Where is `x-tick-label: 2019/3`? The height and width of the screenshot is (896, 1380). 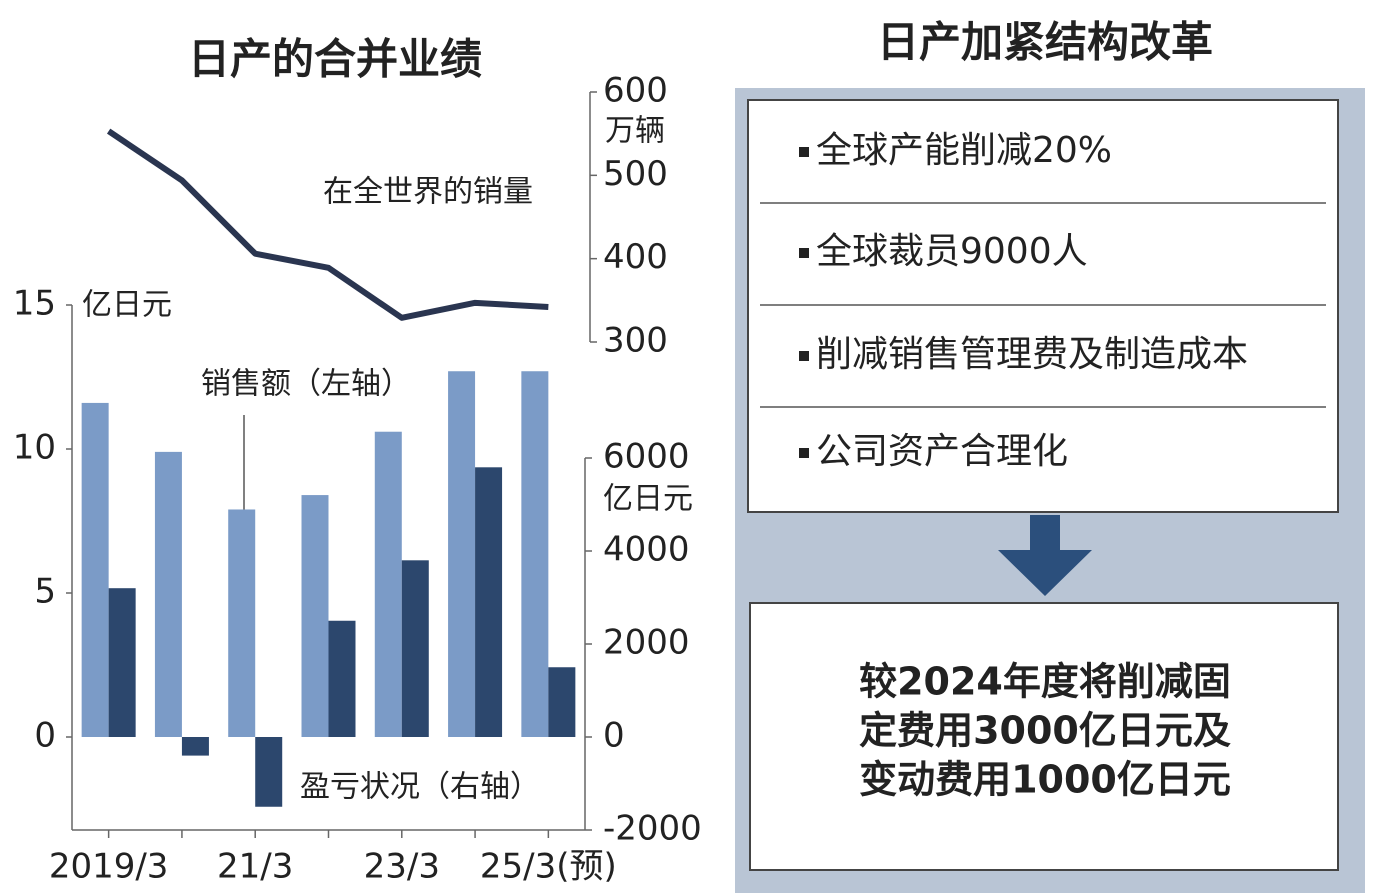 x-tick-label: 2019/3 is located at coordinates (109, 867).